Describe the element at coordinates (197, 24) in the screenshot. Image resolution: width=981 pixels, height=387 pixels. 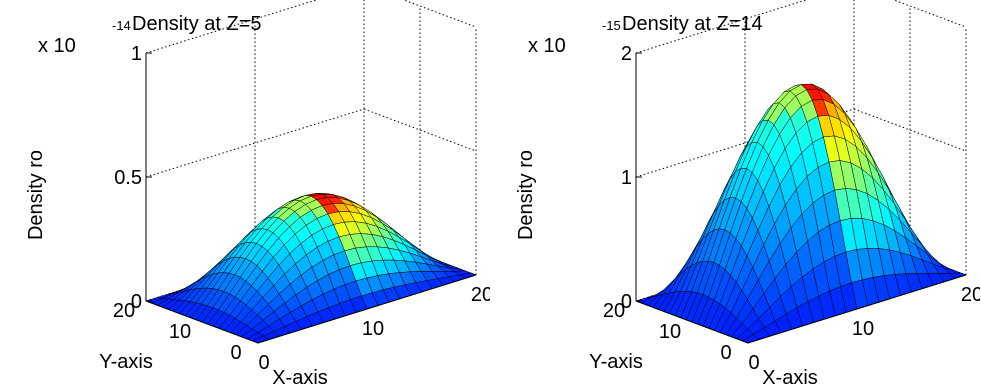
I see `chart-title: Density at Z=5` at that location.